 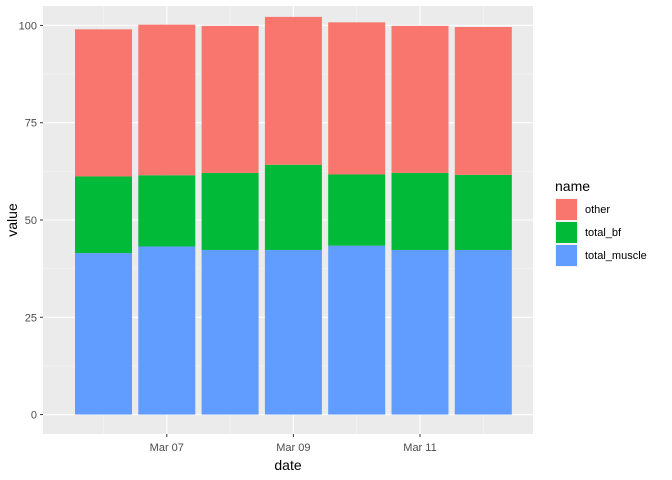 I want to click on x-tick-label: Mar 07, so click(x=167, y=448).